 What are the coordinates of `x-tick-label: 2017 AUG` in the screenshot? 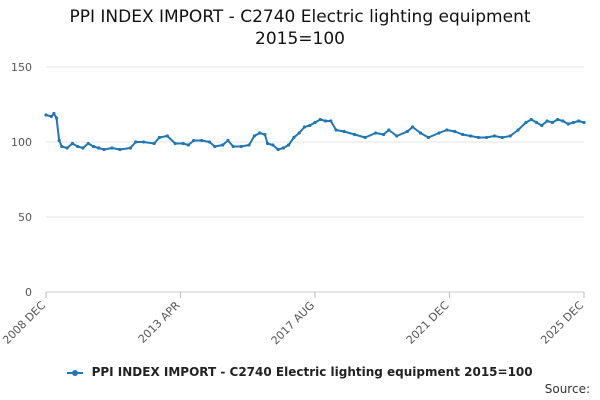 It's located at (293, 323).